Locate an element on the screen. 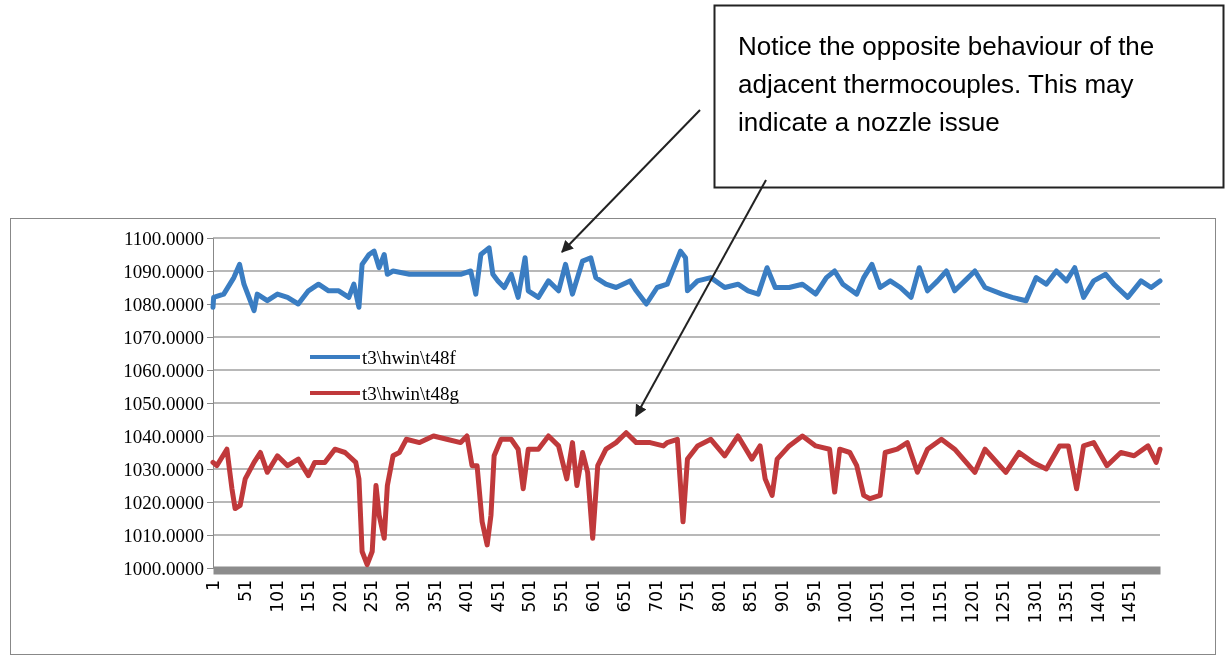 This screenshot has width=1226, height=656. y-tick-label: 1070.0000 is located at coordinates (163, 337).